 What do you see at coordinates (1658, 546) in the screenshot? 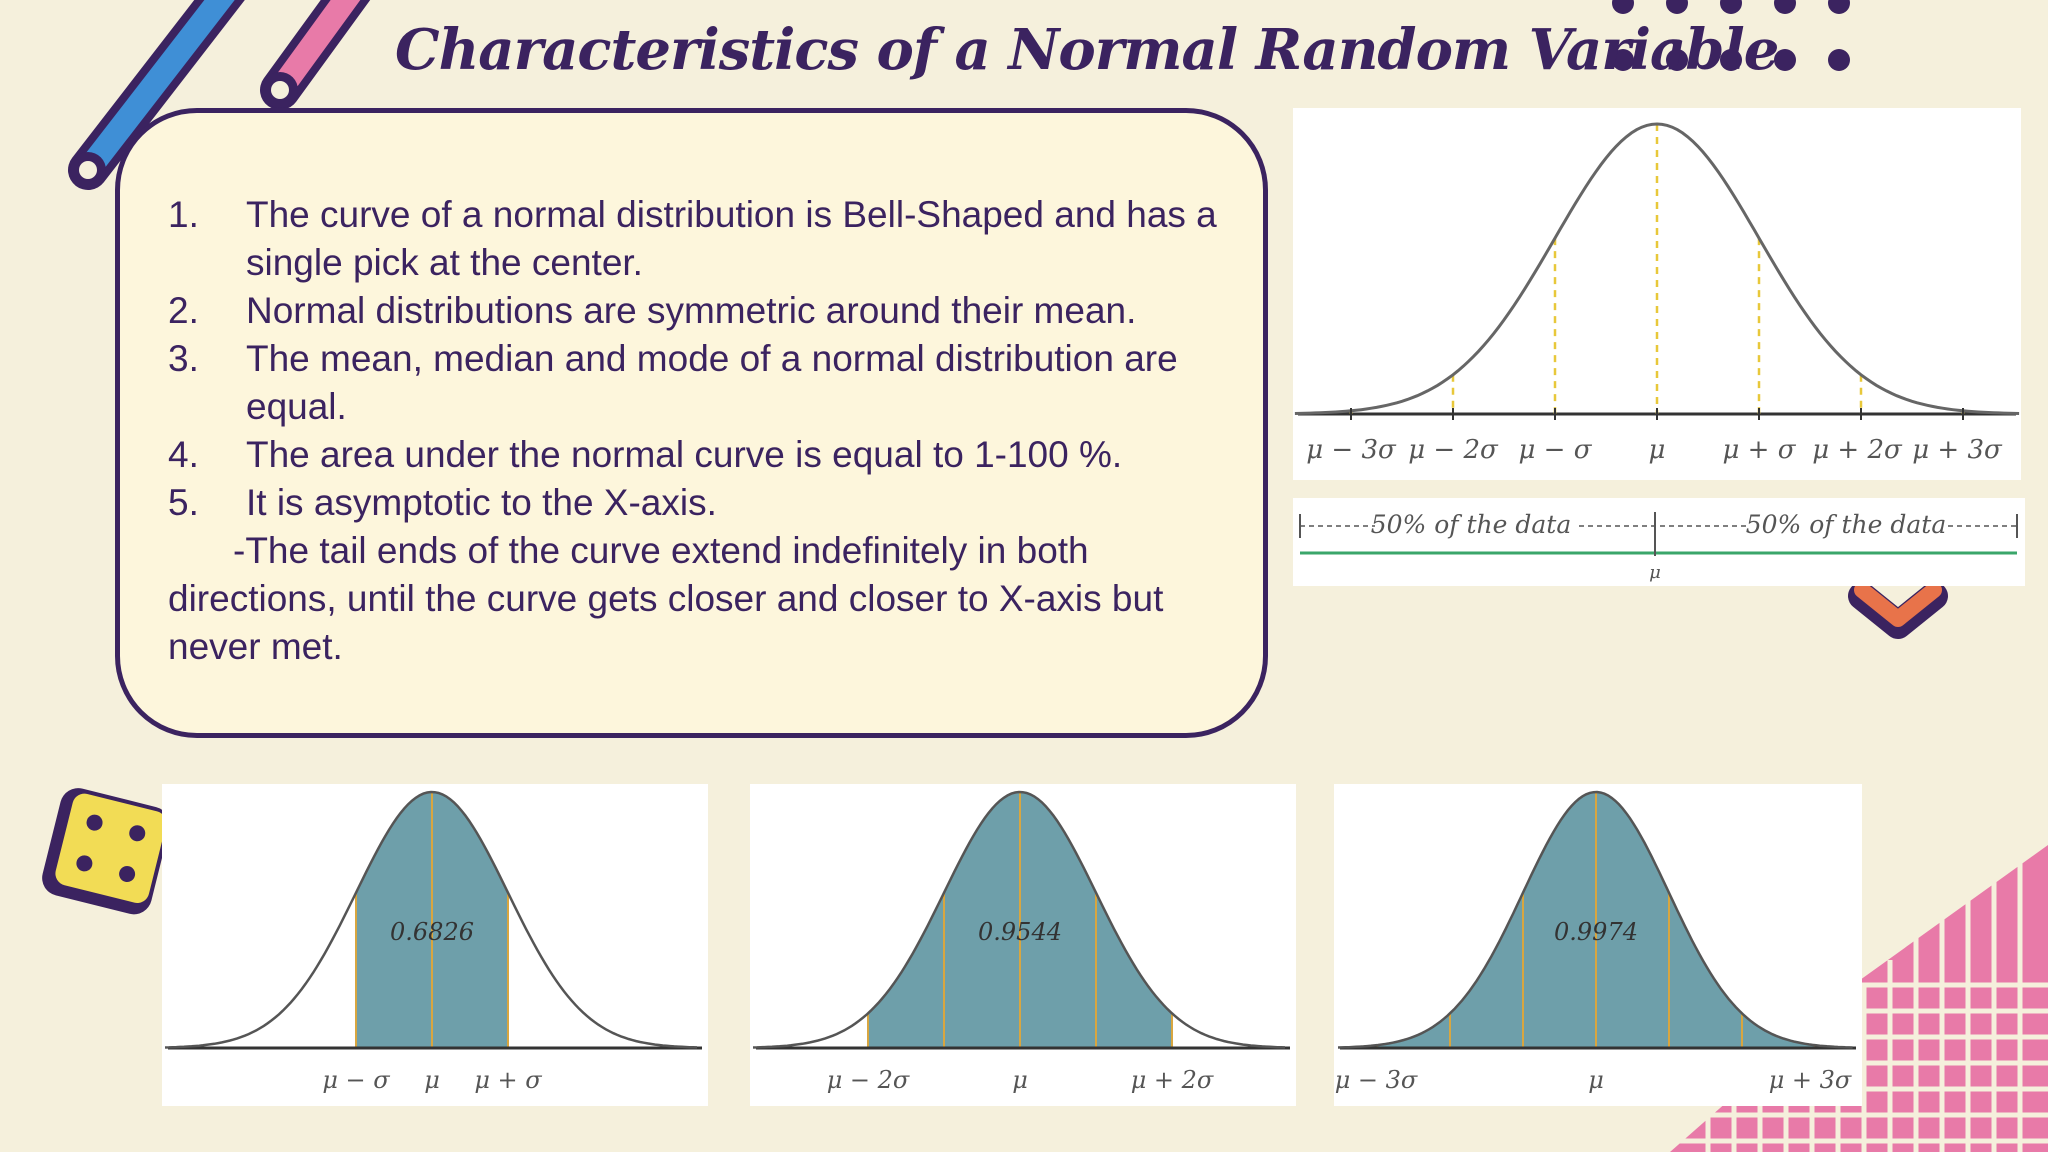
I see `split-bar-diagram: 50% of the data 50% of the data μ` at bounding box center [1658, 546].